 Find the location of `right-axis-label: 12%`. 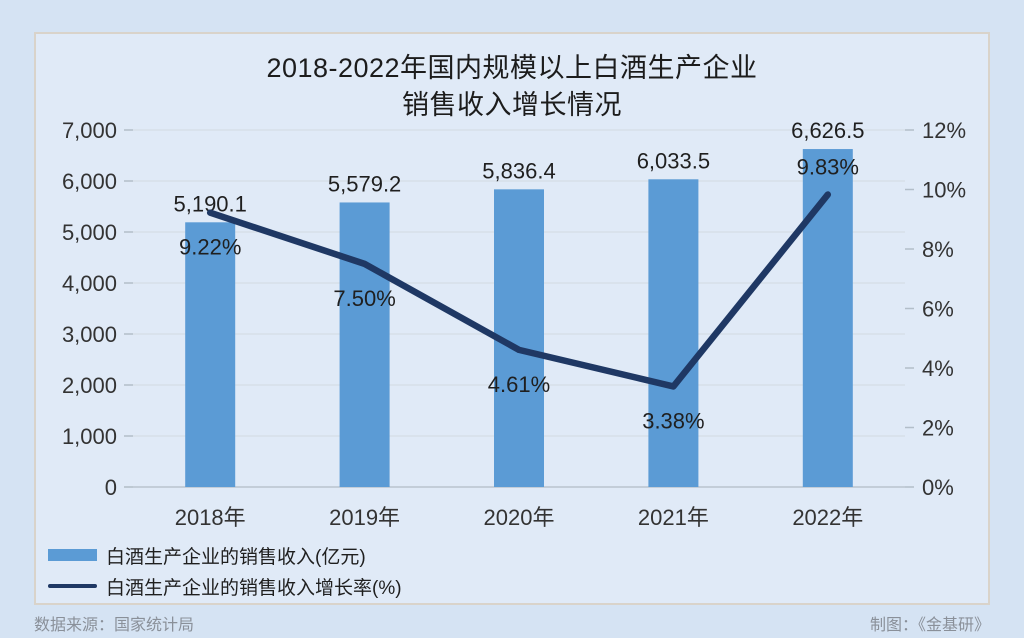

right-axis-label: 12% is located at coordinates (944, 130).